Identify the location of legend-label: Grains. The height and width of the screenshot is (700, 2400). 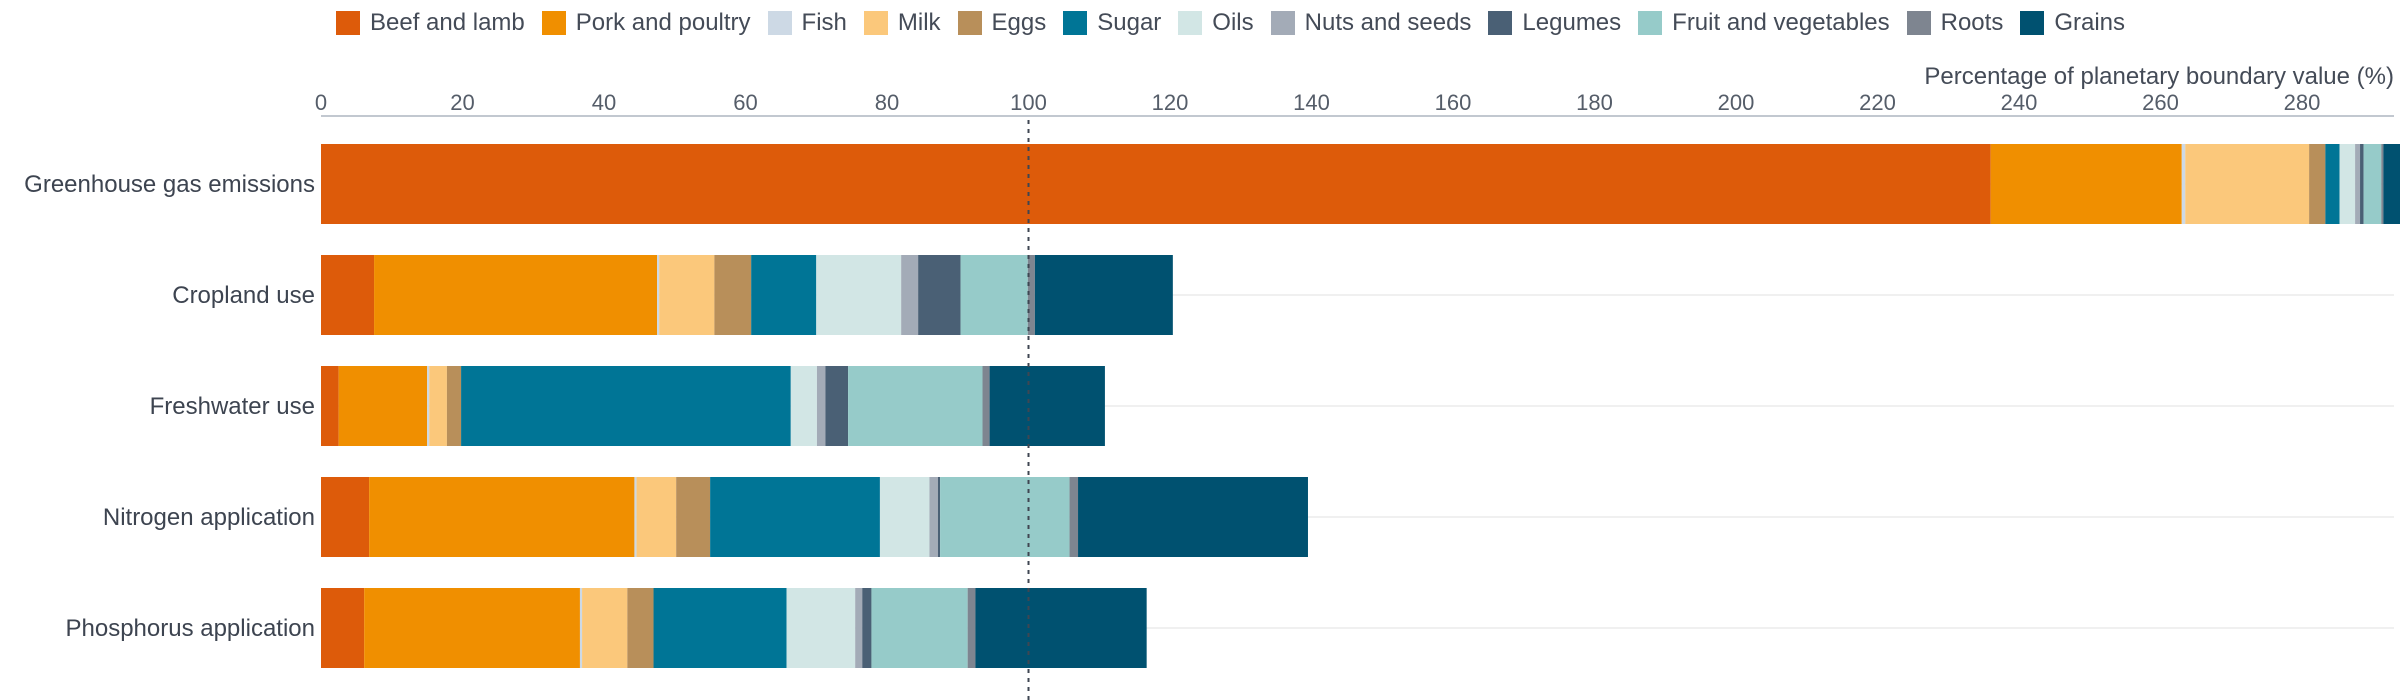
(2090, 22).